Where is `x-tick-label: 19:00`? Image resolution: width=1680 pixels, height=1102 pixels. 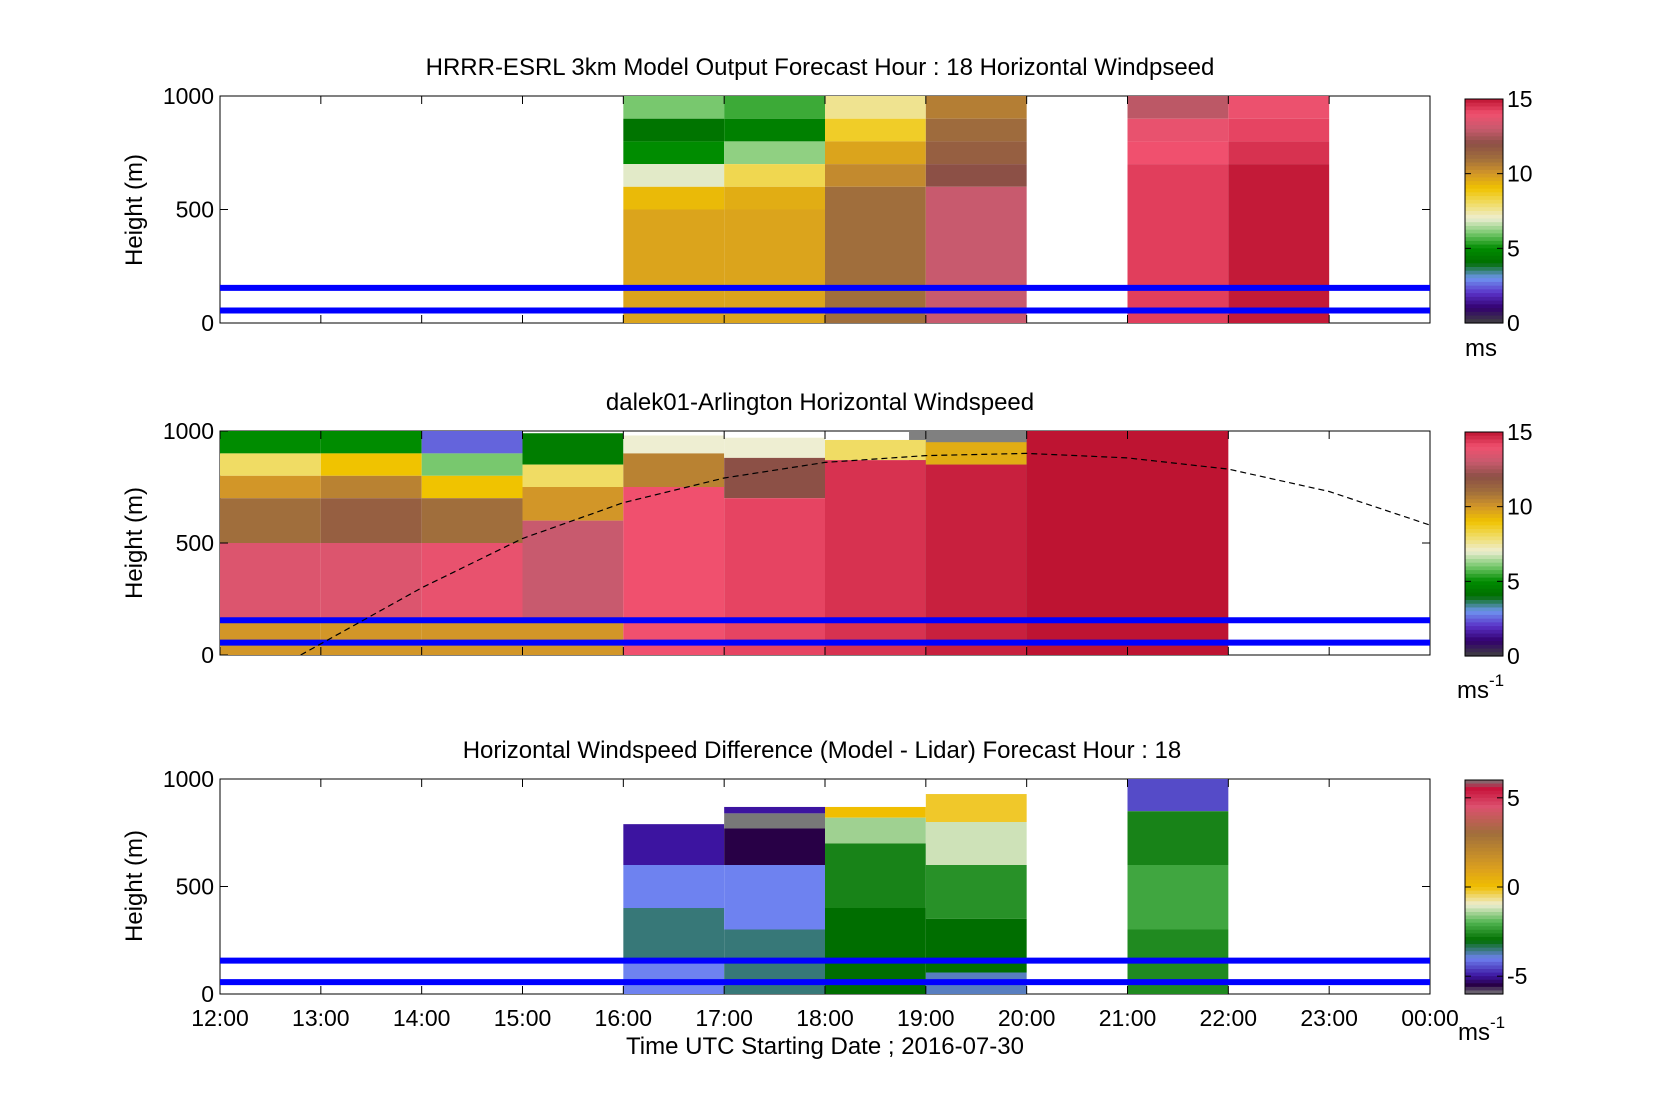 x-tick-label: 19:00 is located at coordinates (926, 1018).